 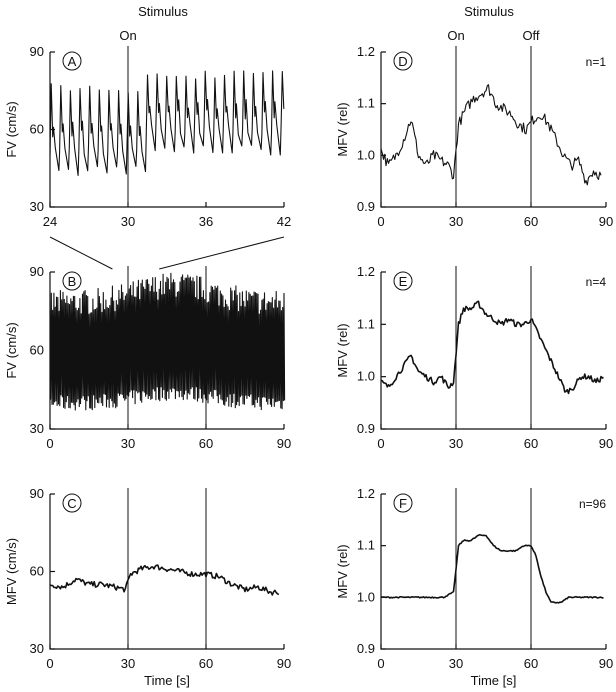 I want to click on sample-size-label: n=96, so click(x=592, y=504).